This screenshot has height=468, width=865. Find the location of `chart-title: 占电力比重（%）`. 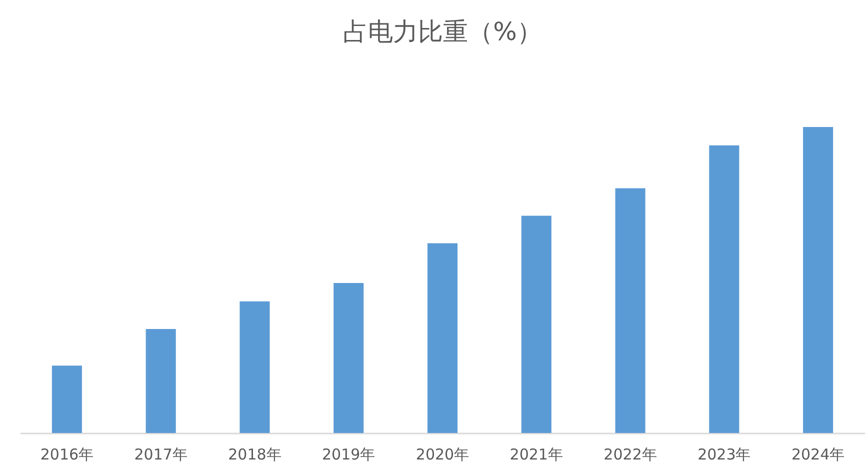

chart-title: 占电力比重（%） is located at coordinates (442, 31).